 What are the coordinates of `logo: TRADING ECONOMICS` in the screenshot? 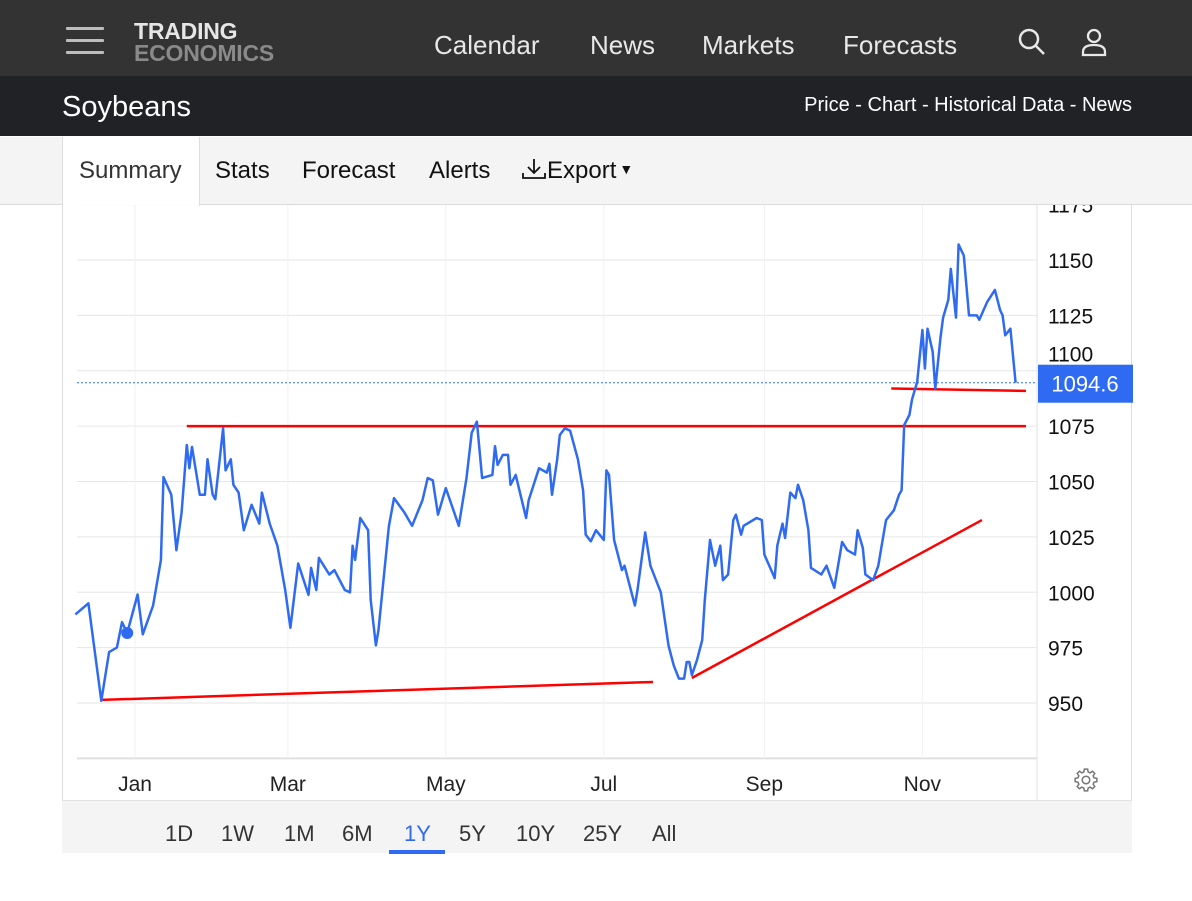 It's located at (204, 42).